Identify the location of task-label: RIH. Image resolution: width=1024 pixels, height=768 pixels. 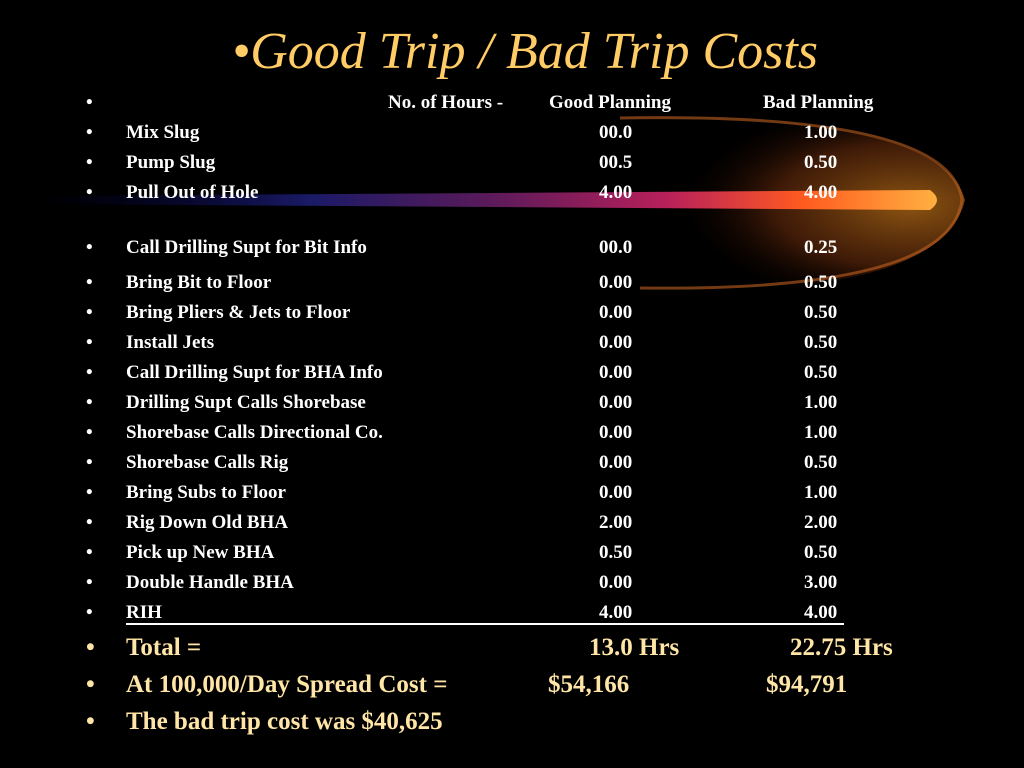
(144, 612).